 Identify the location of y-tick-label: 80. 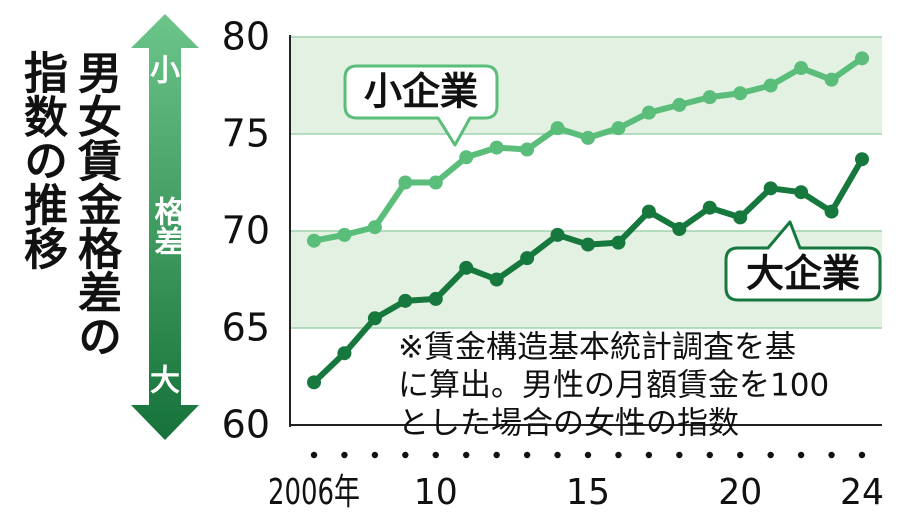
(246, 37).